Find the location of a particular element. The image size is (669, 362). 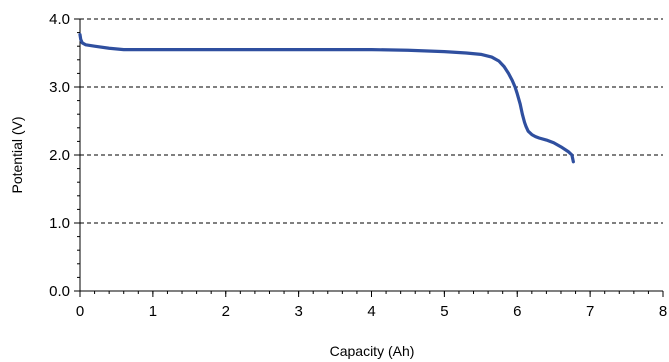

y-tick-label: 4.0 is located at coordinates (59, 19).